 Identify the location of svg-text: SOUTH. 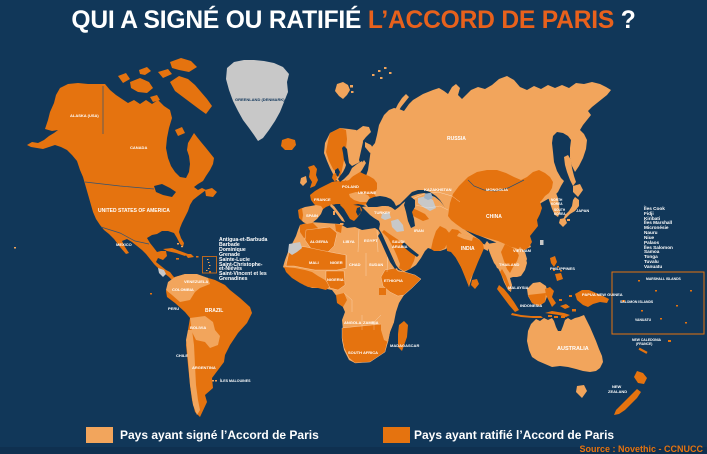
(560, 210).